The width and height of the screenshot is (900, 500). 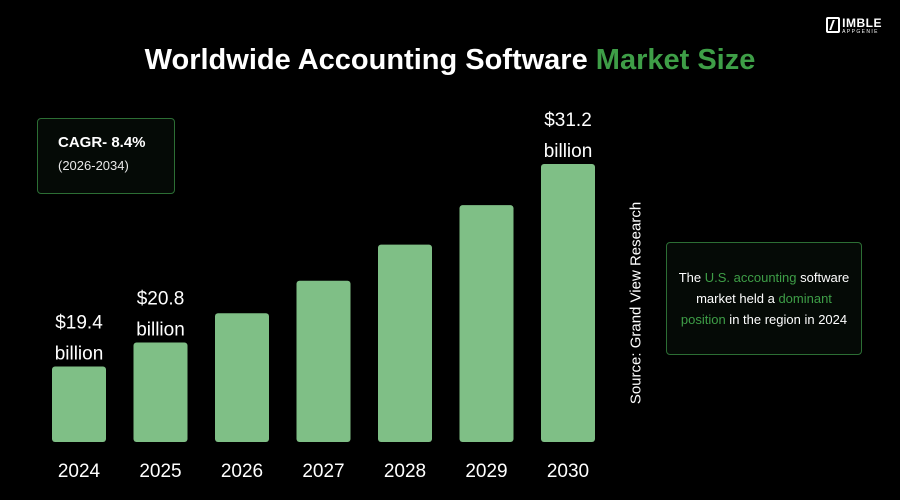 What do you see at coordinates (366, 60) in the screenshot?
I see `title-main: Worldwide Accounting Software` at bounding box center [366, 60].